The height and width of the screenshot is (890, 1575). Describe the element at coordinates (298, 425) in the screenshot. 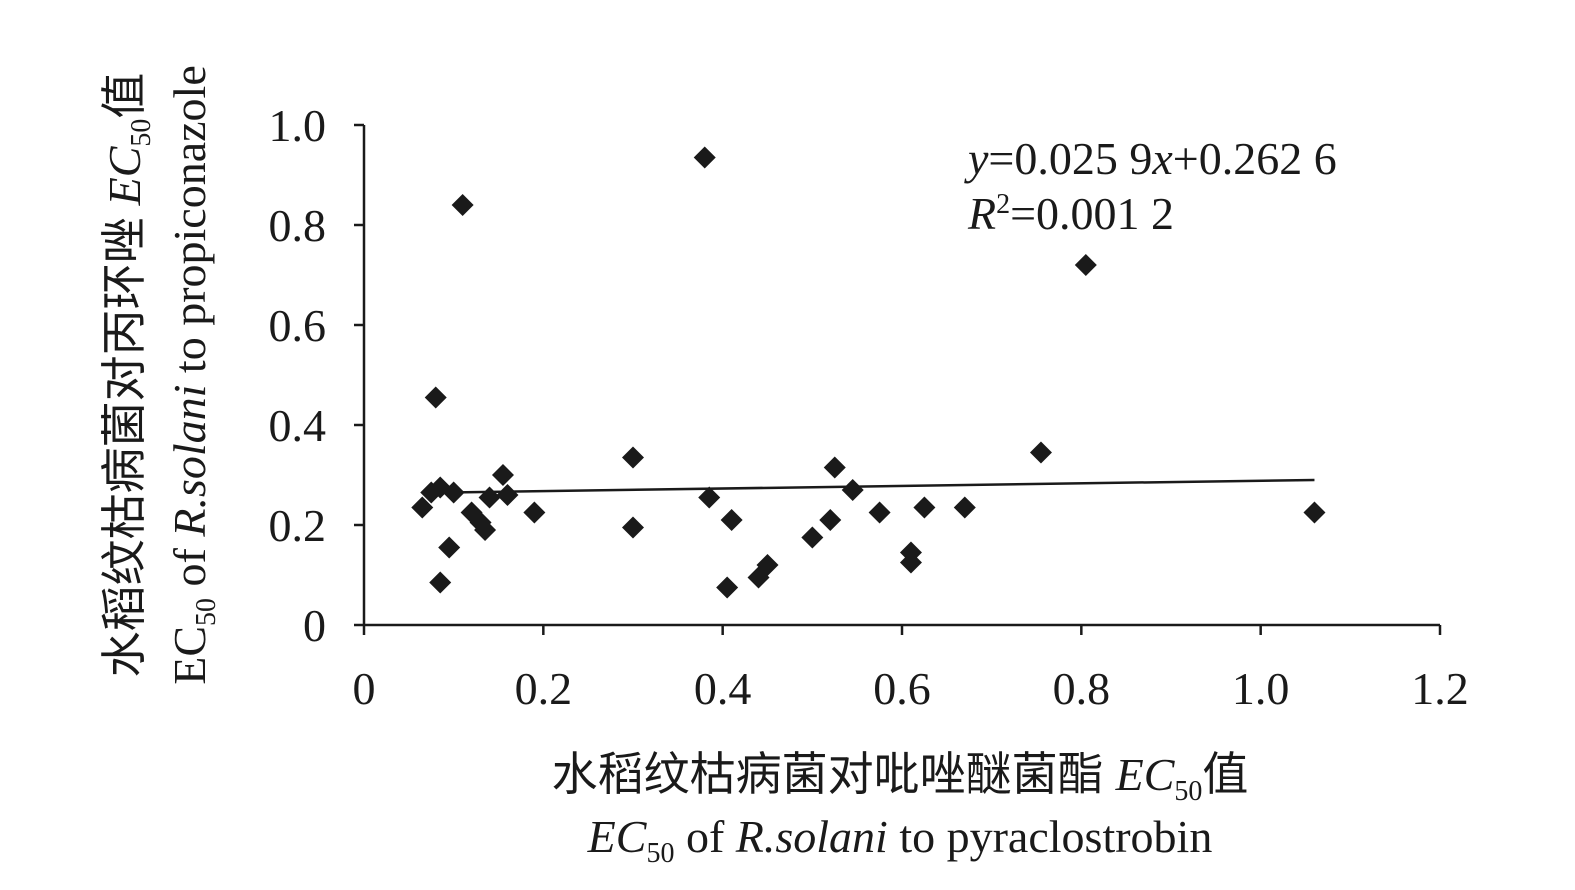

I see `y-tick-label: 0.4` at that location.